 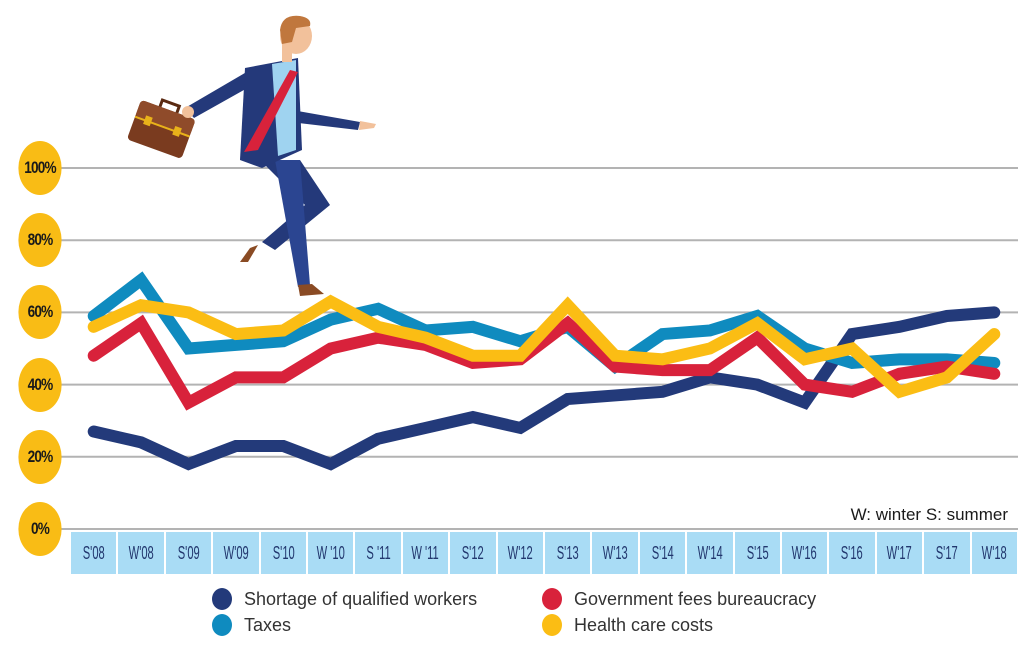 What do you see at coordinates (141, 553) in the screenshot?
I see `x-tick-label: W'08` at bounding box center [141, 553].